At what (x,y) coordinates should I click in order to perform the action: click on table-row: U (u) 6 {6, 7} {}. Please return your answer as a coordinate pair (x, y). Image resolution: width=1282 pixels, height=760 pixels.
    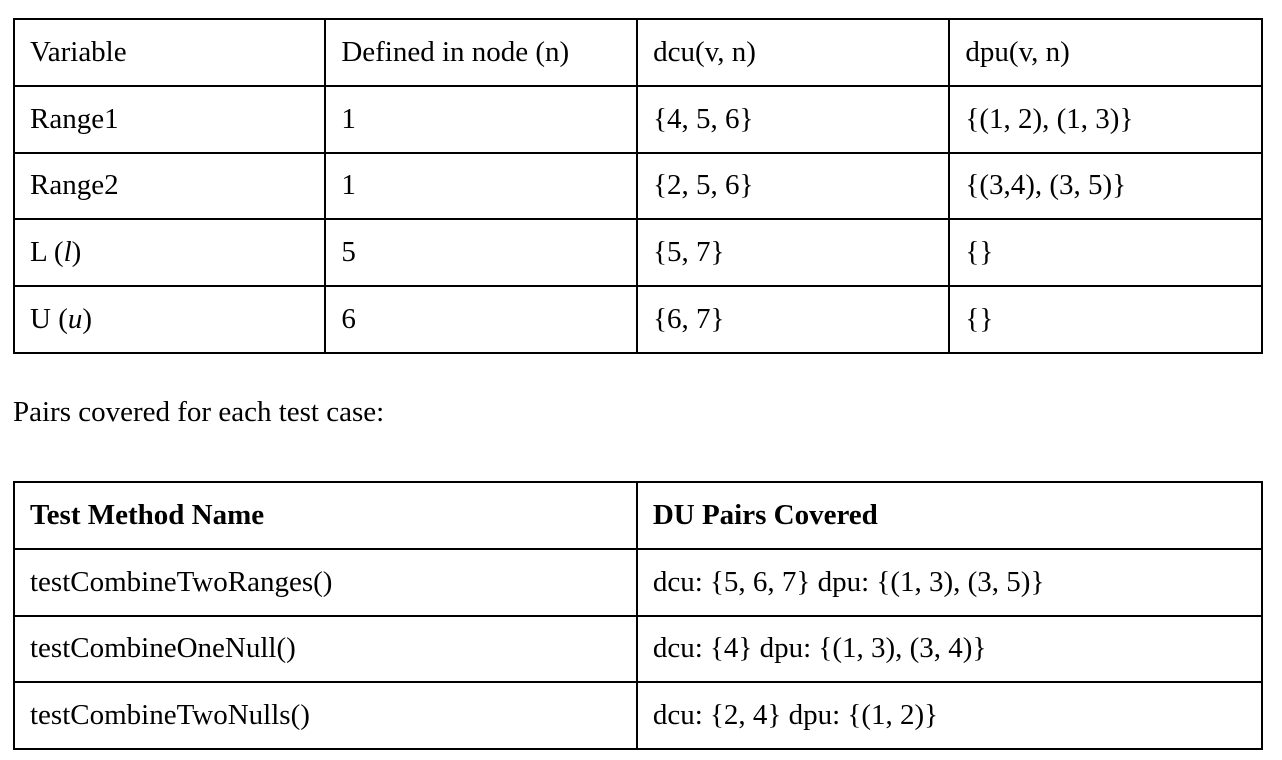
    Looking at the image, I should click on (637, 319).